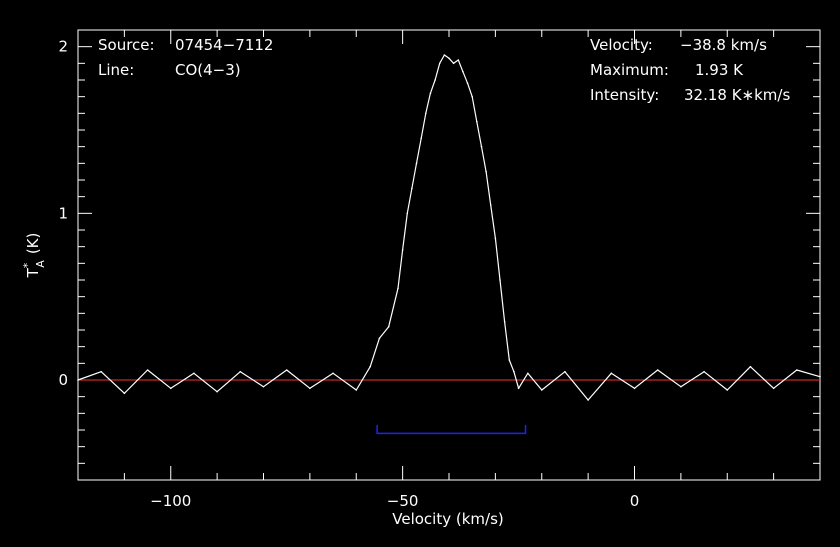 The width and height of the screenshot is (840, 547). I want to click on source-key: Source:, so click(126, 45).